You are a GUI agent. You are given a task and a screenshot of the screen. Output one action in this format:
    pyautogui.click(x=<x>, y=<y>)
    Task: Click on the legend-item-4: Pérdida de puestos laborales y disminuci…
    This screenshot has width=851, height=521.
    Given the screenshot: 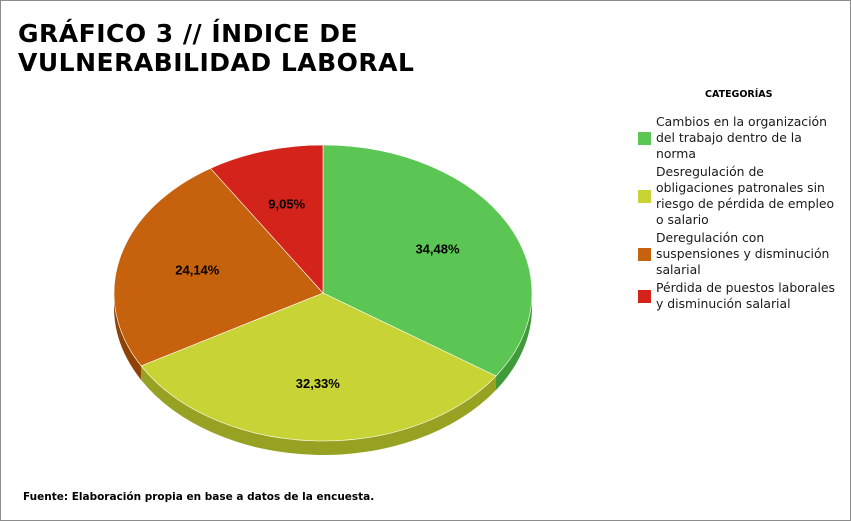 What is the action you would take?
    pyautogui.click(x=742, y=296)
    